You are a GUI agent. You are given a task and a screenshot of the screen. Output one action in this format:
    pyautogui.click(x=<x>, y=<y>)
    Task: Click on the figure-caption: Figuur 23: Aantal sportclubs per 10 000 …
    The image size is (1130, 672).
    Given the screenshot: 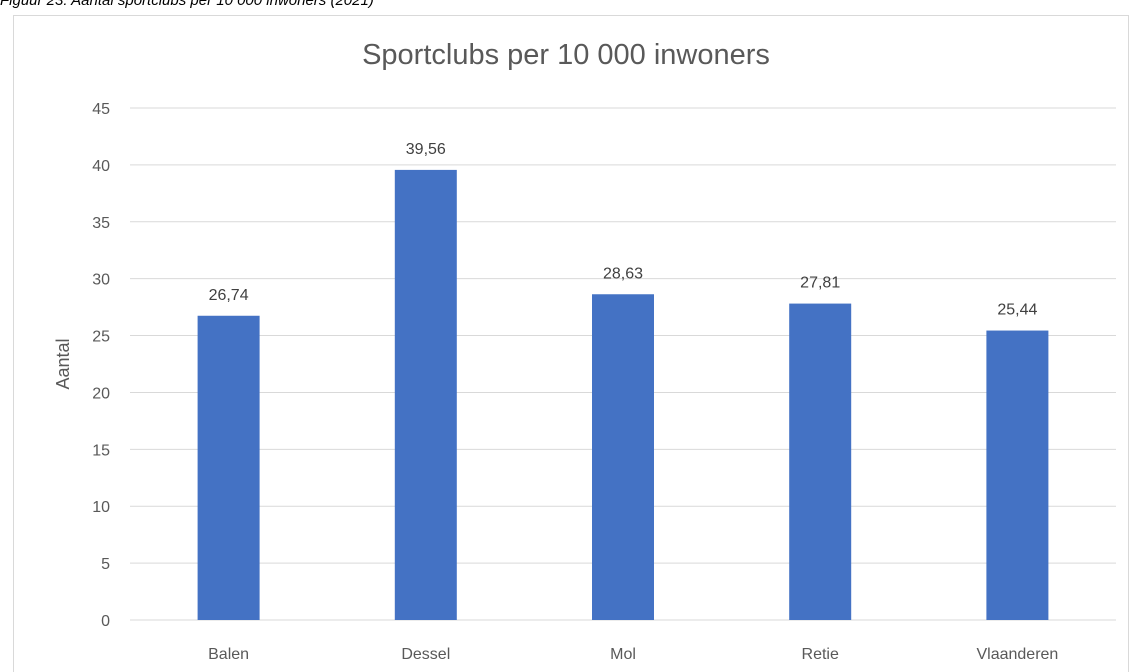 What is the action you would take?
    pyautogui.click(x=187, y=4)
    